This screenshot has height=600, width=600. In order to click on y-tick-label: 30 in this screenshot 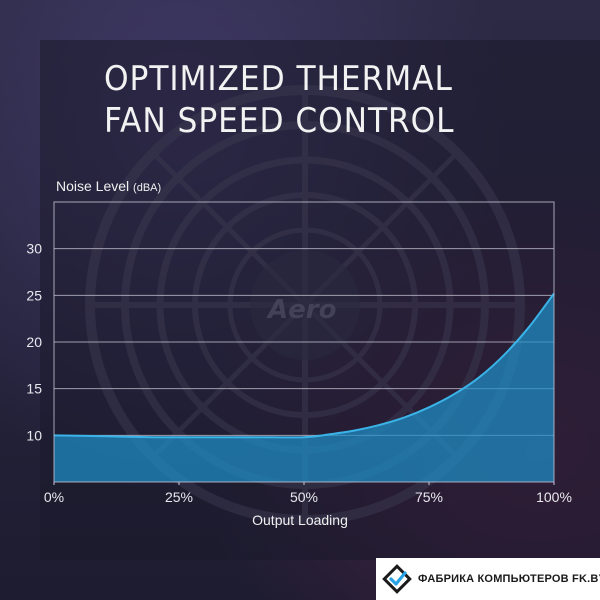, I will do `click(34, 249)`.